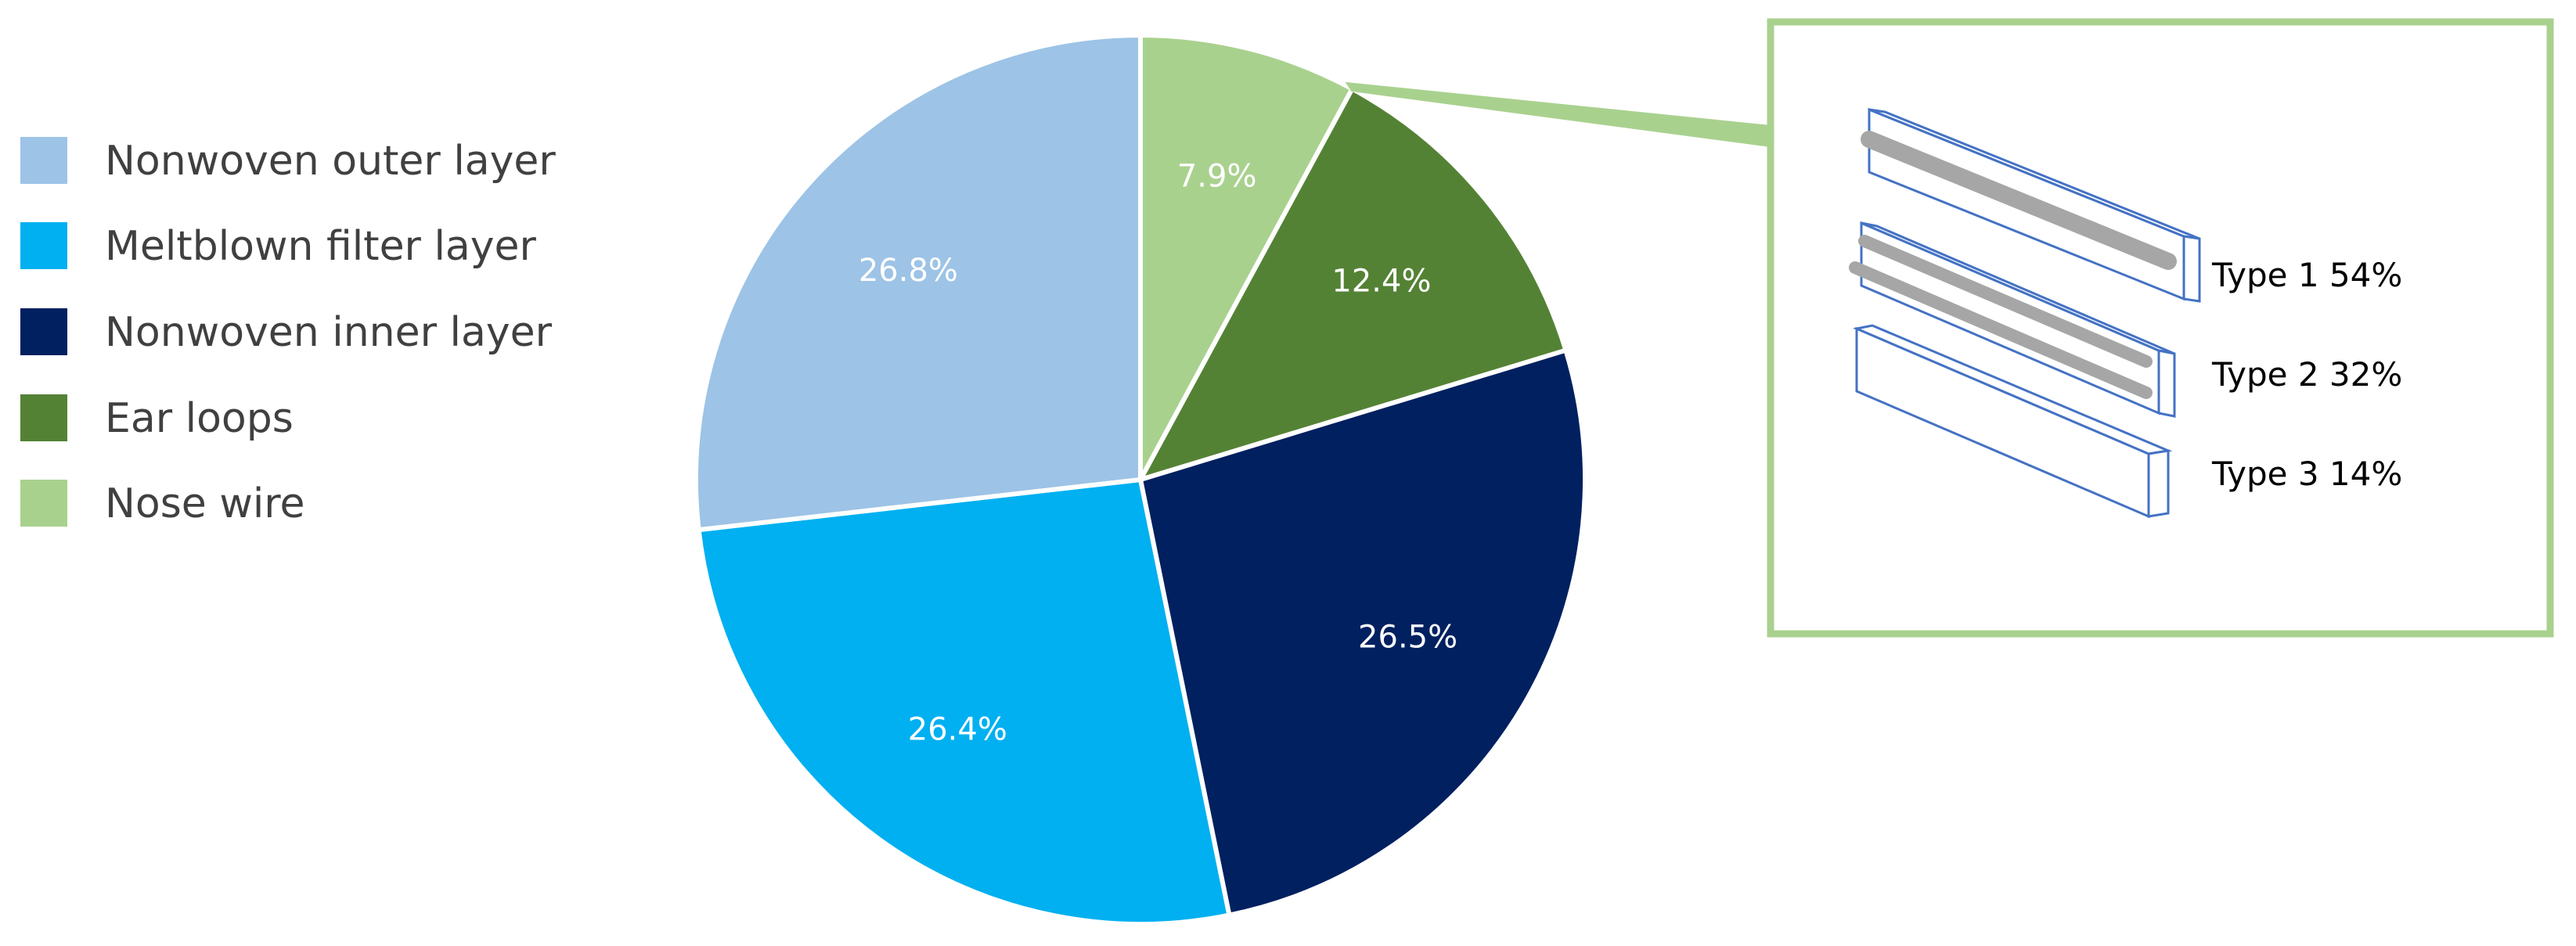 The width and height of the screenshot is (2576, 946). I want to click on slice-label-meltblown-filter-layer: 26.4%, so click(957, 730).